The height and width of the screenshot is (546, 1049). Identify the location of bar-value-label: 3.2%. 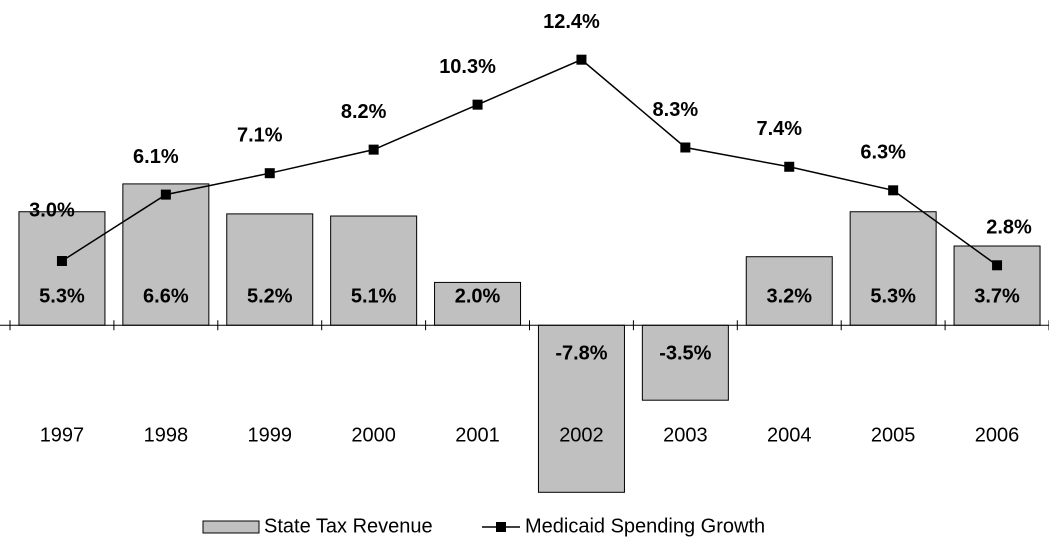
(789, 297).